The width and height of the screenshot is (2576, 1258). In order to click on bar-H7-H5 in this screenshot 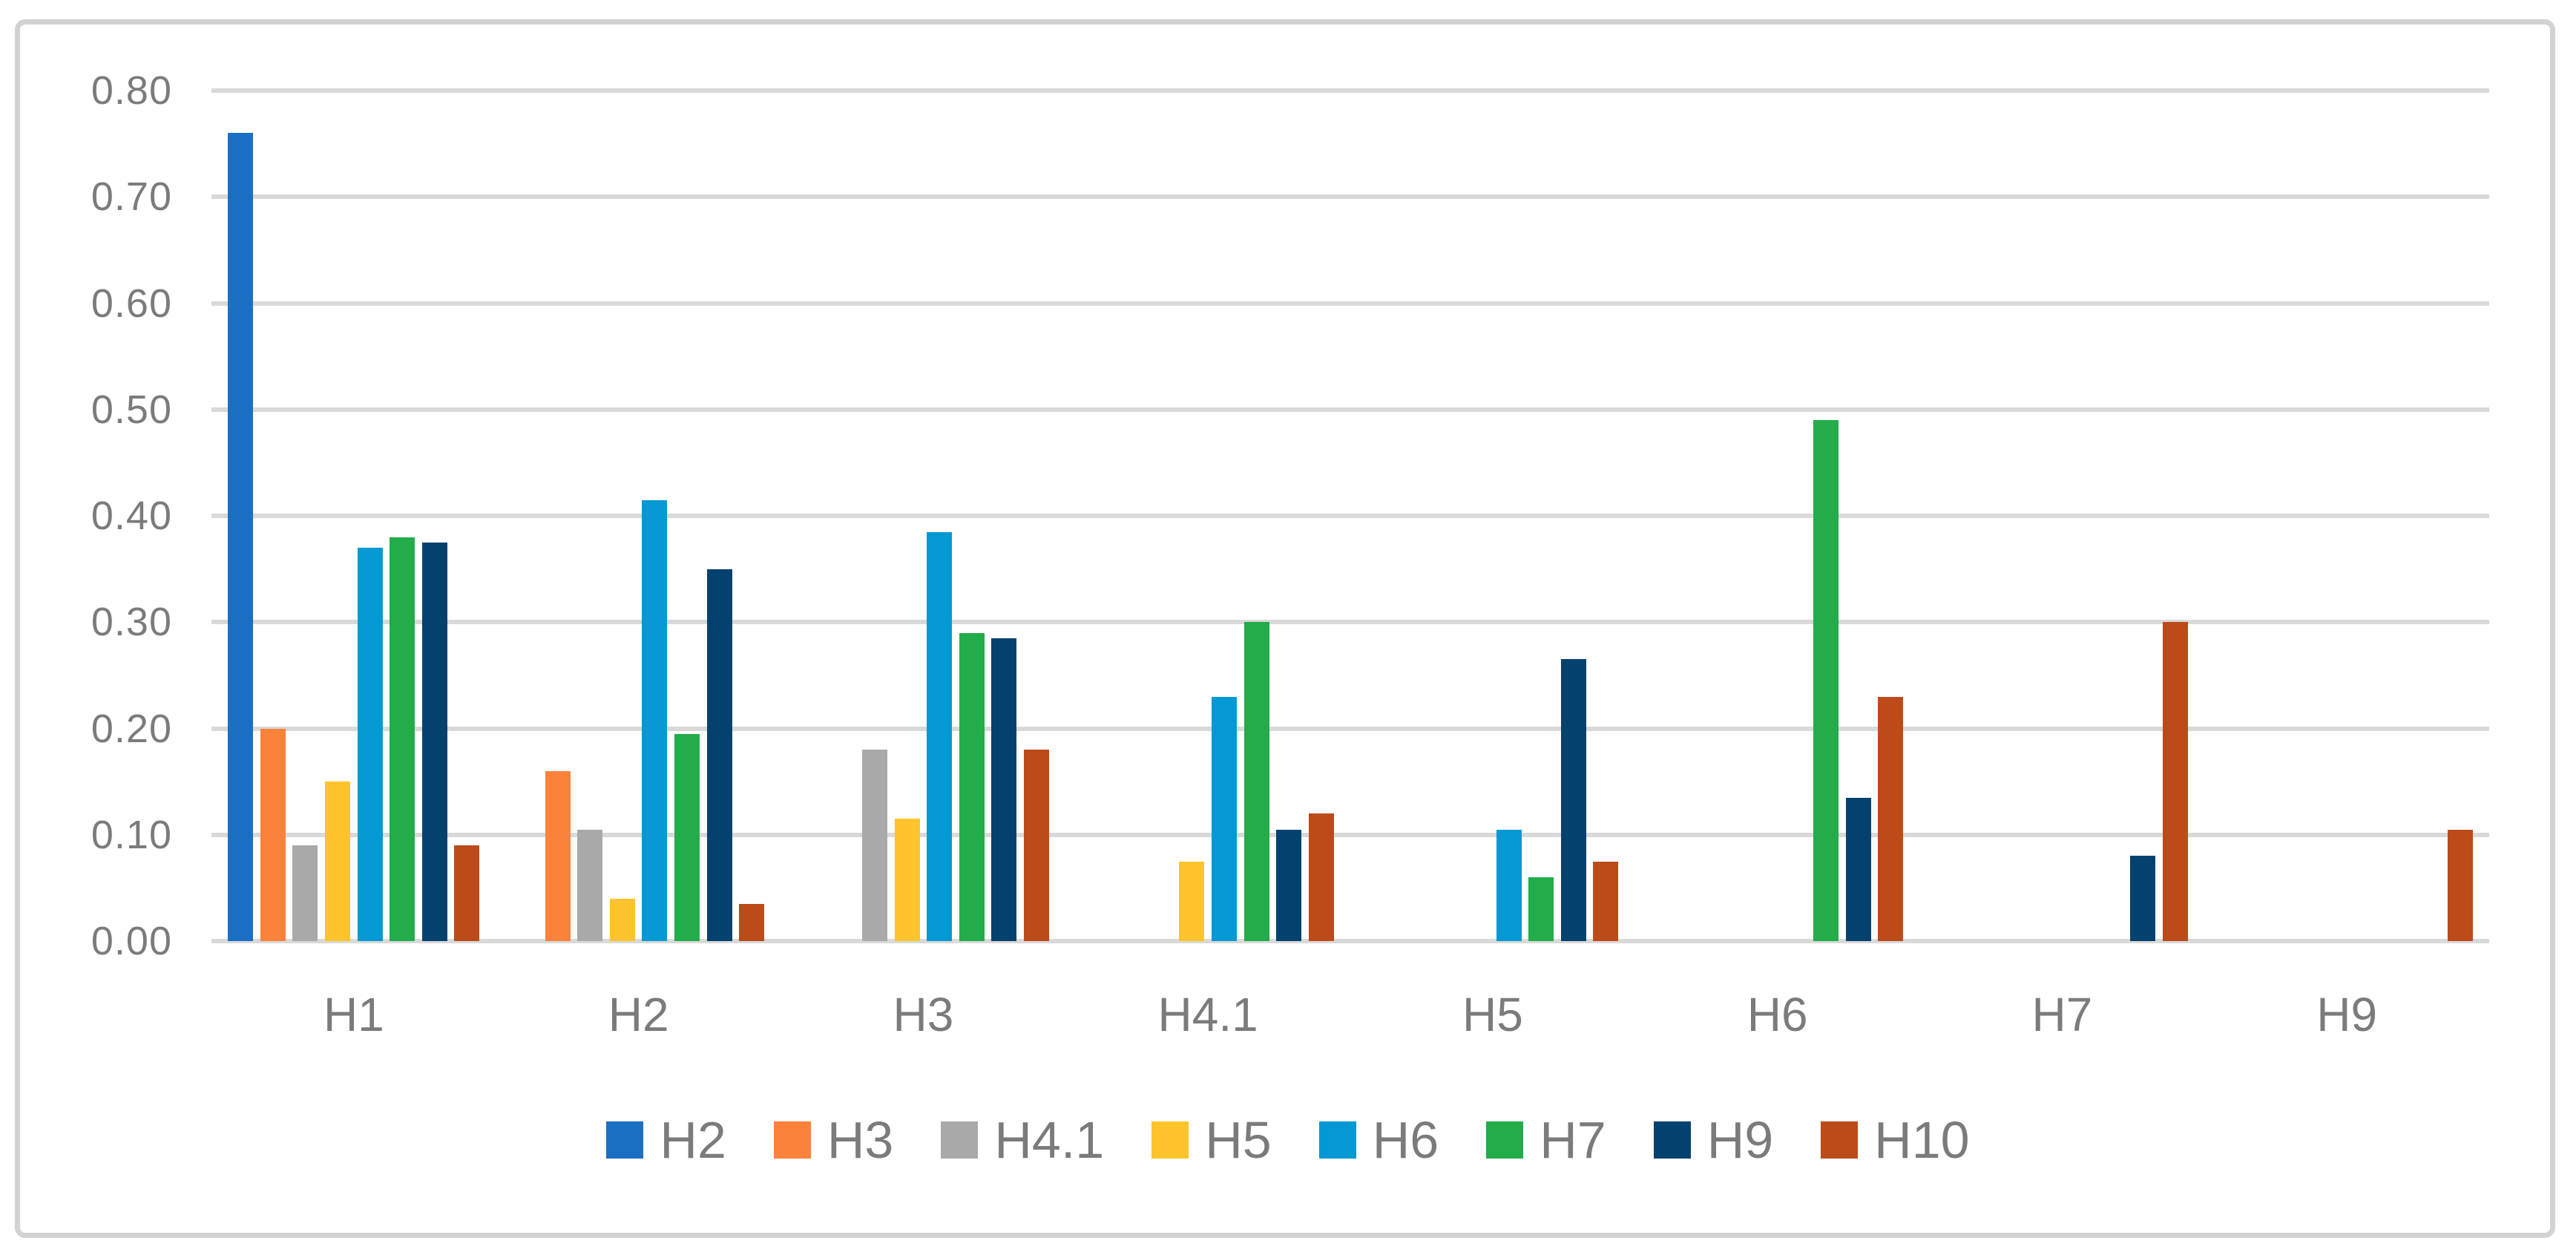, I will do `click(1541, 909)`.